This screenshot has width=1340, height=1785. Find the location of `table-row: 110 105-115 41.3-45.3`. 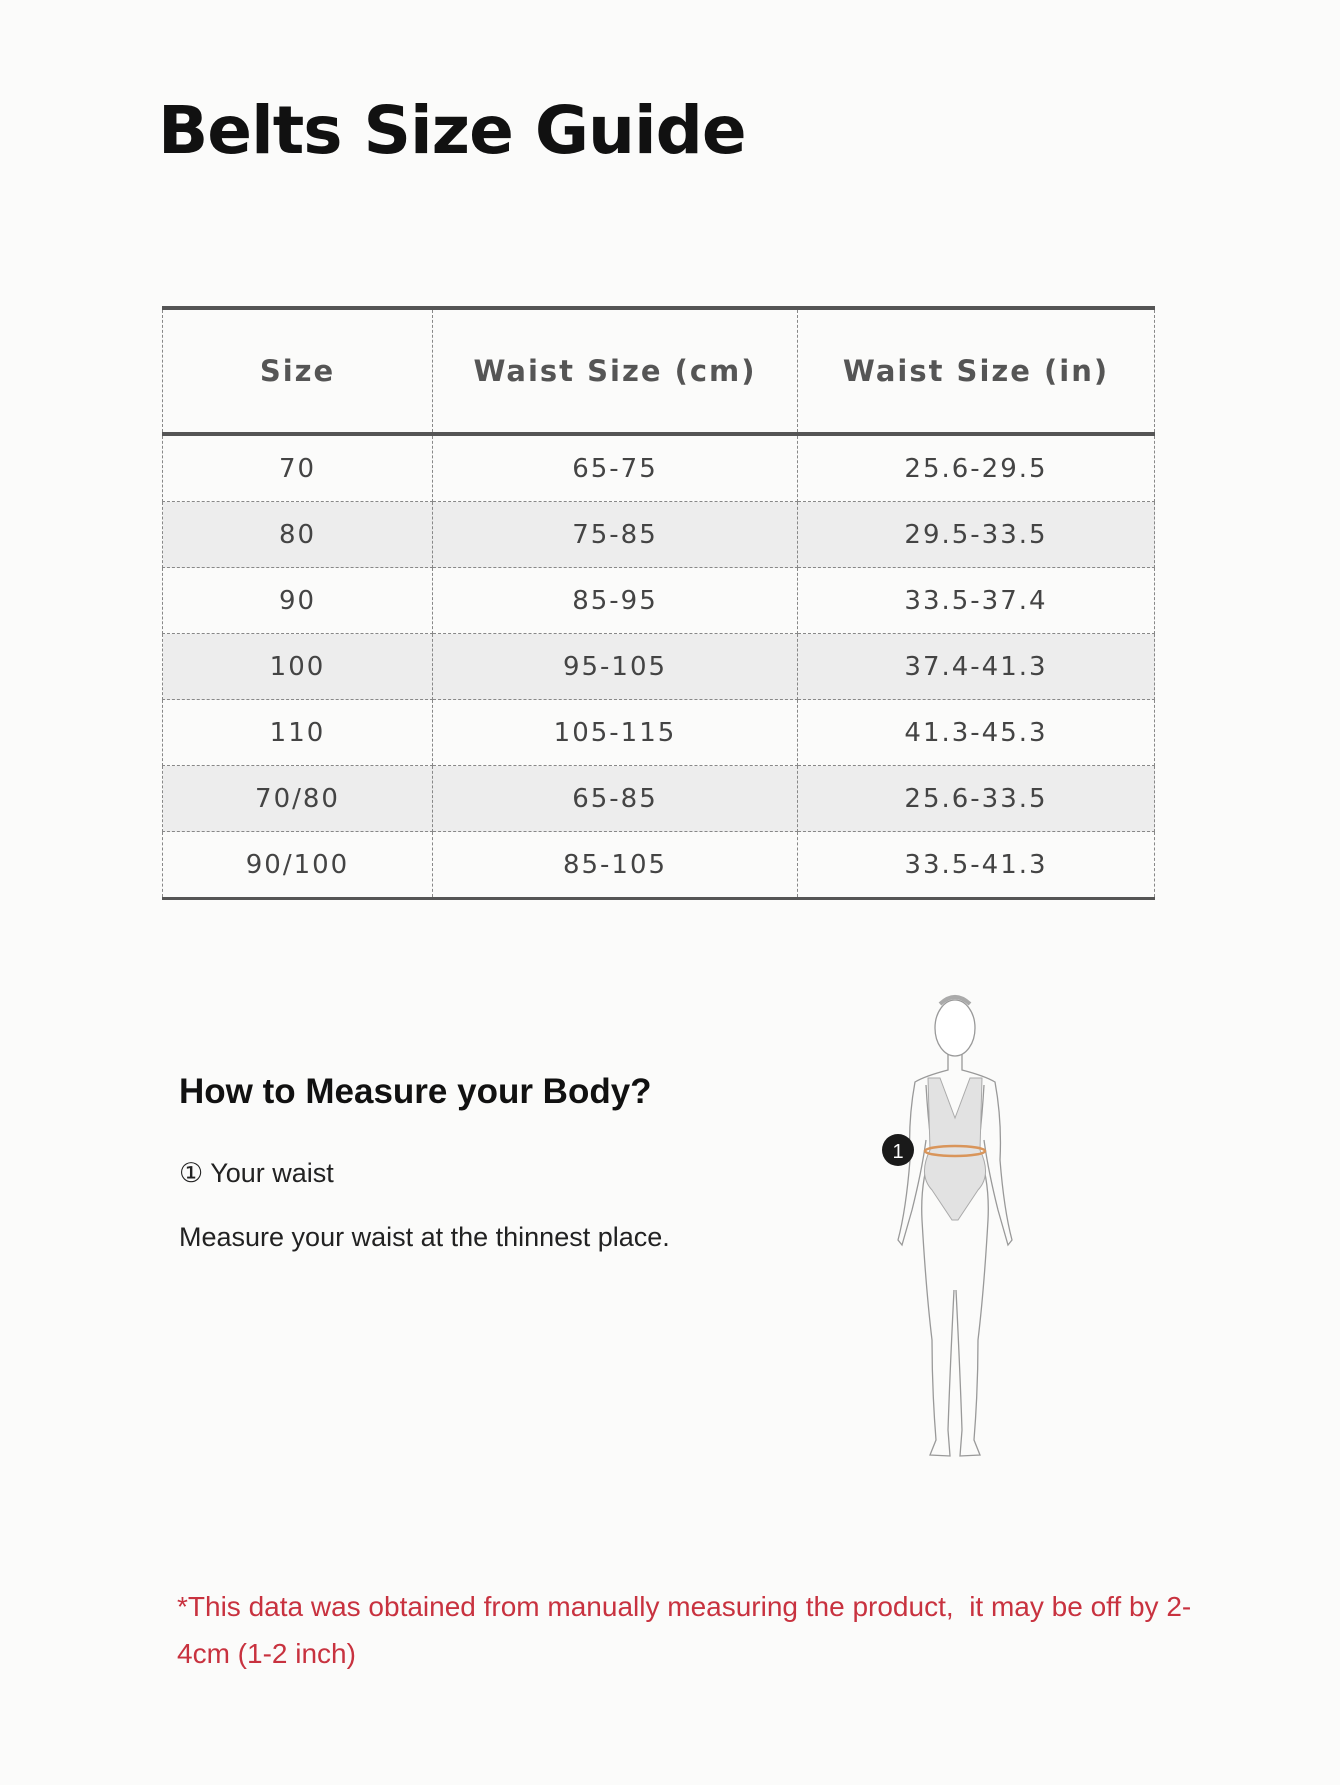

table-row: 110 105-115 41.3-45.3 is located at coordinates (658, 732).